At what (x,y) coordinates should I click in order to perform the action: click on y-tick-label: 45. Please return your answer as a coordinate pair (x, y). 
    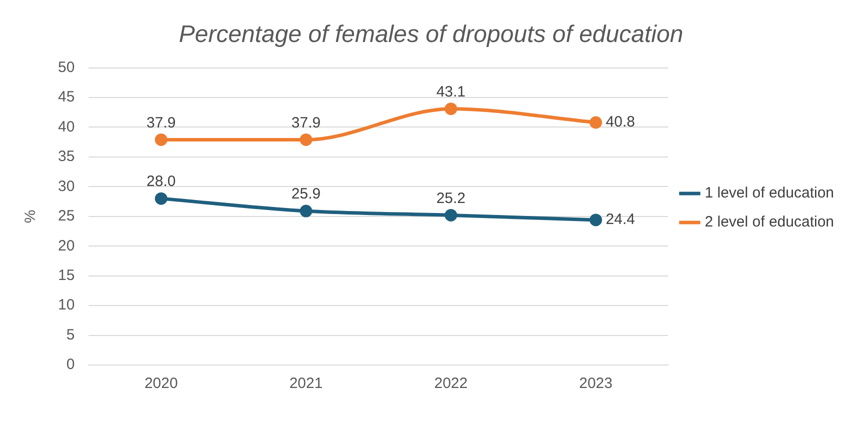
    Looking at the image, I should click on (66, 97).